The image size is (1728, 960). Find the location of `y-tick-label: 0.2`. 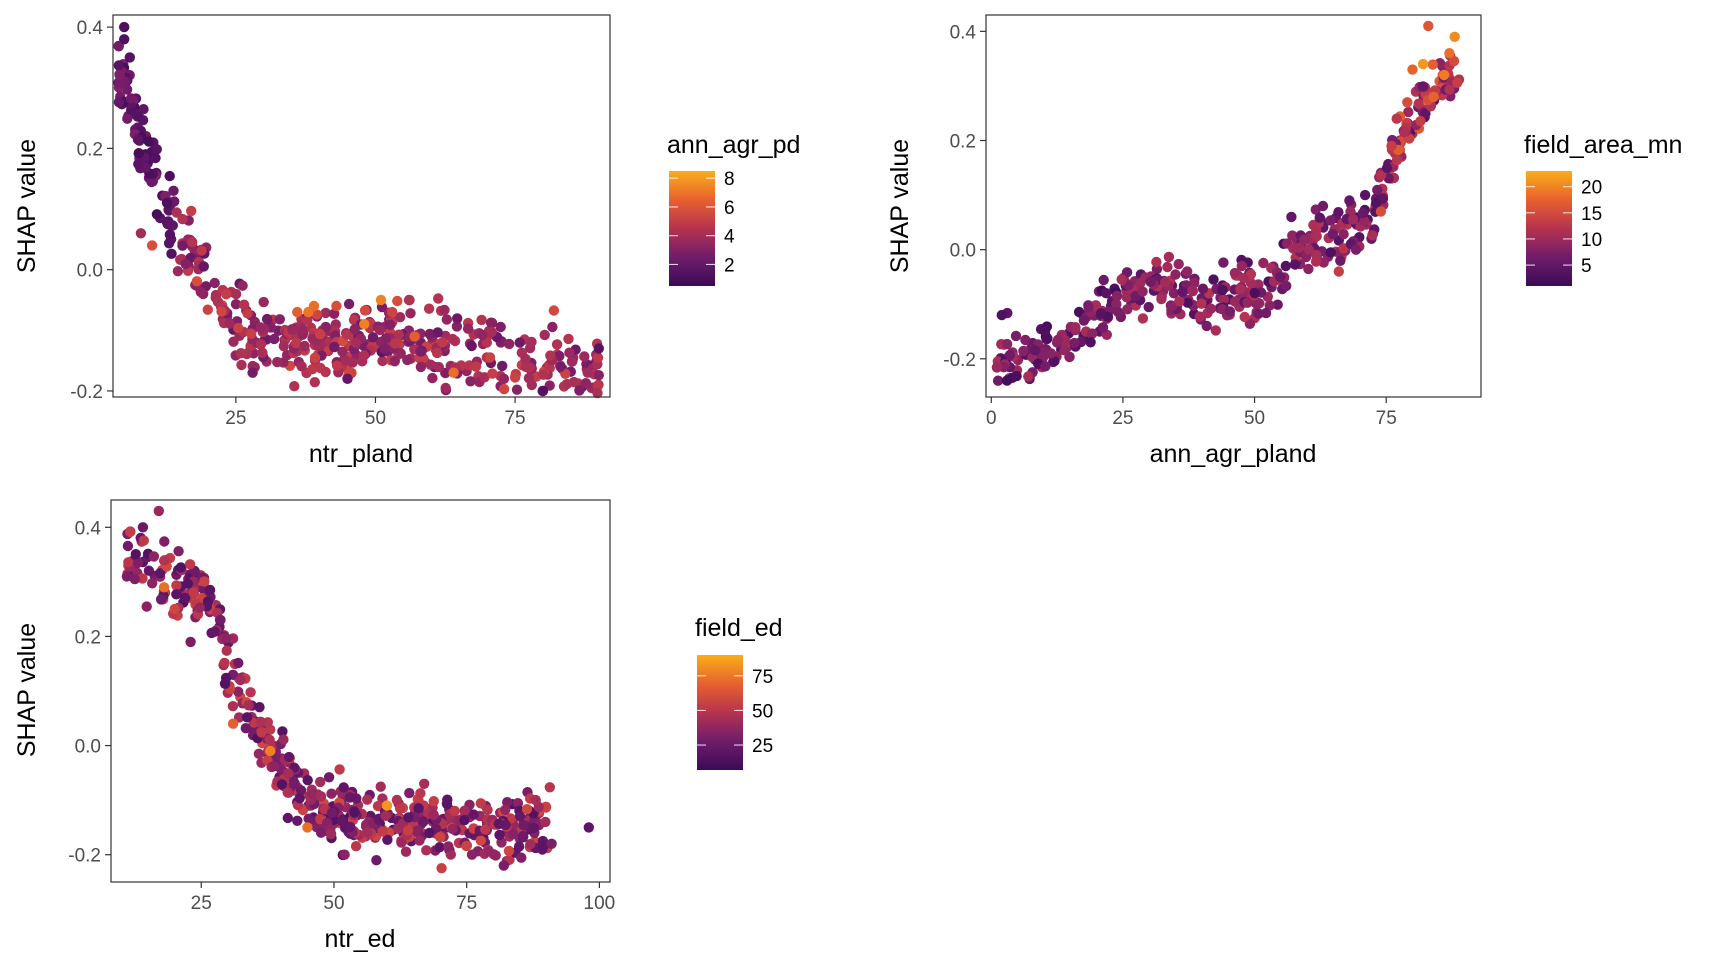

y-tick-label: 0.2 is located at coordinates (963, 142).